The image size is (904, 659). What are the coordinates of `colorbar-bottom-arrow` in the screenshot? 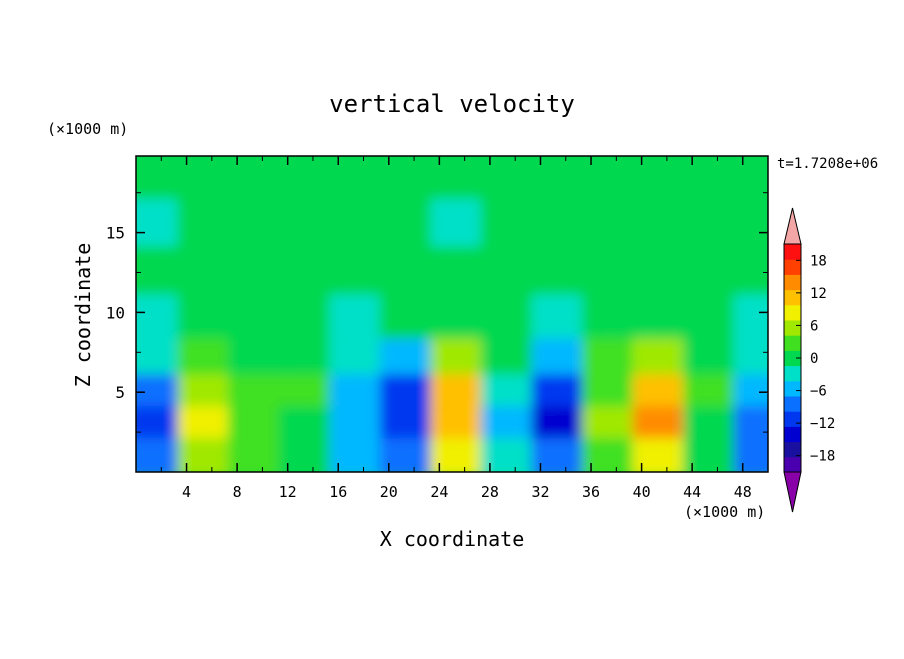 It's located at (792, 492).